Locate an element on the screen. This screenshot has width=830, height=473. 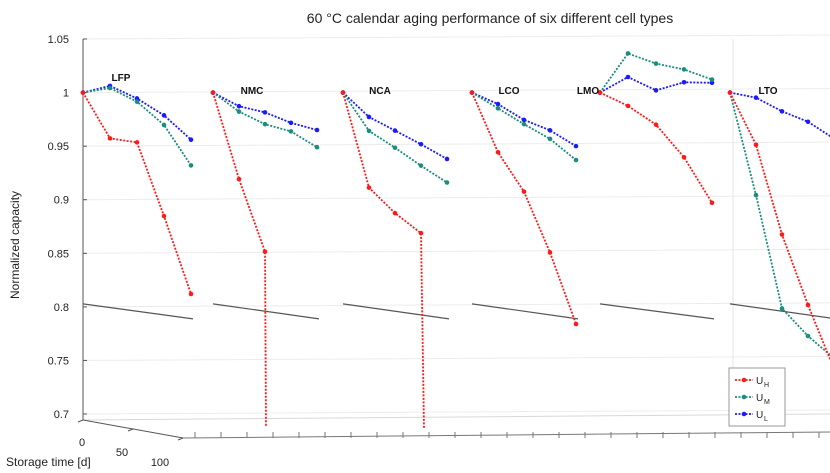
y-tick-label: 0.95 is located at coordinates (58, 147).